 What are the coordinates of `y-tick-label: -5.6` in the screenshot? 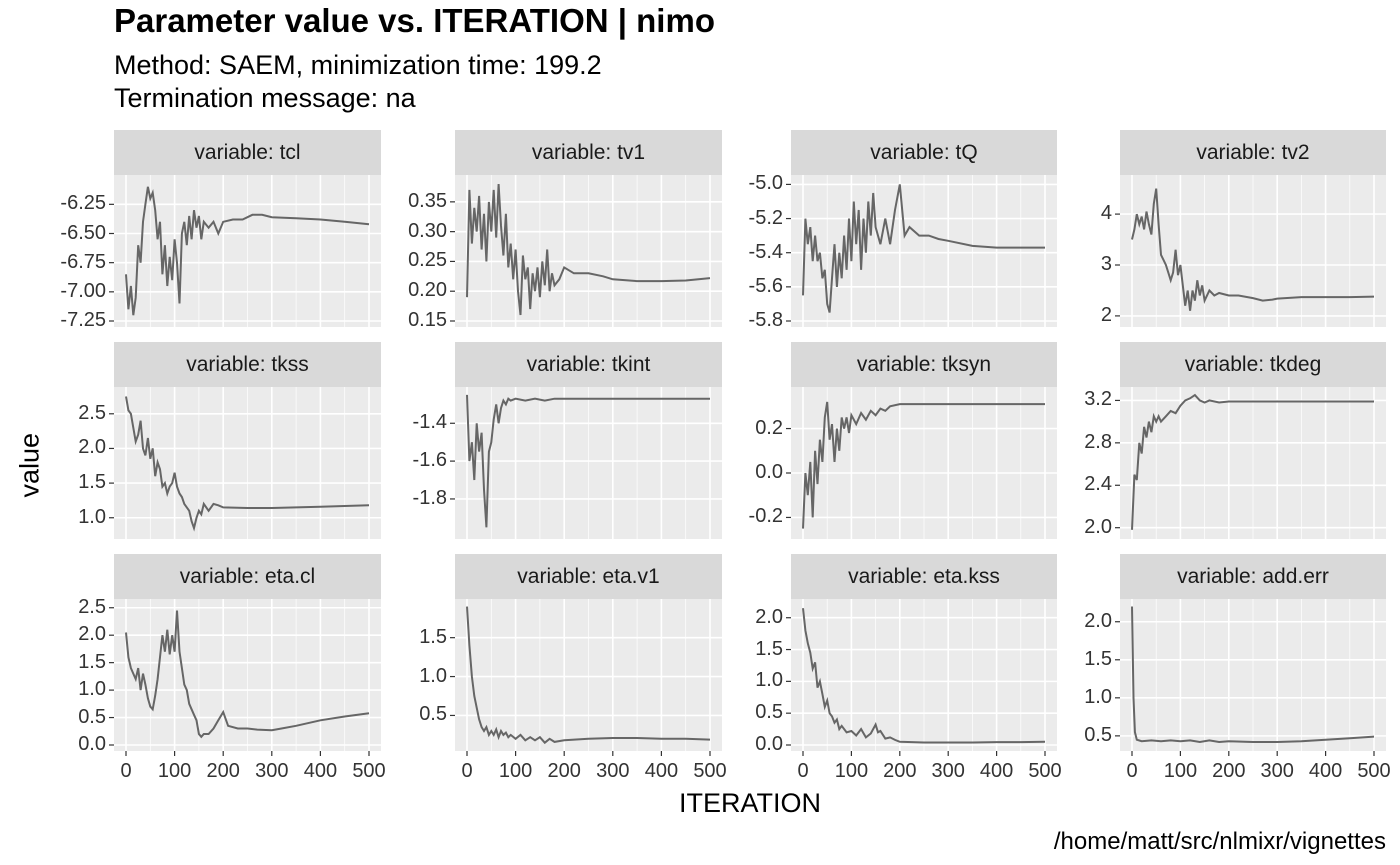 It's located at (765, 285).